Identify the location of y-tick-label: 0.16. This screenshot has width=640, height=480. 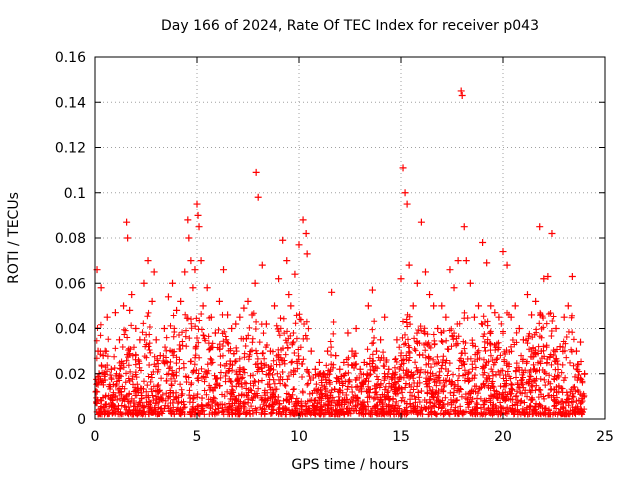
(70, 58).